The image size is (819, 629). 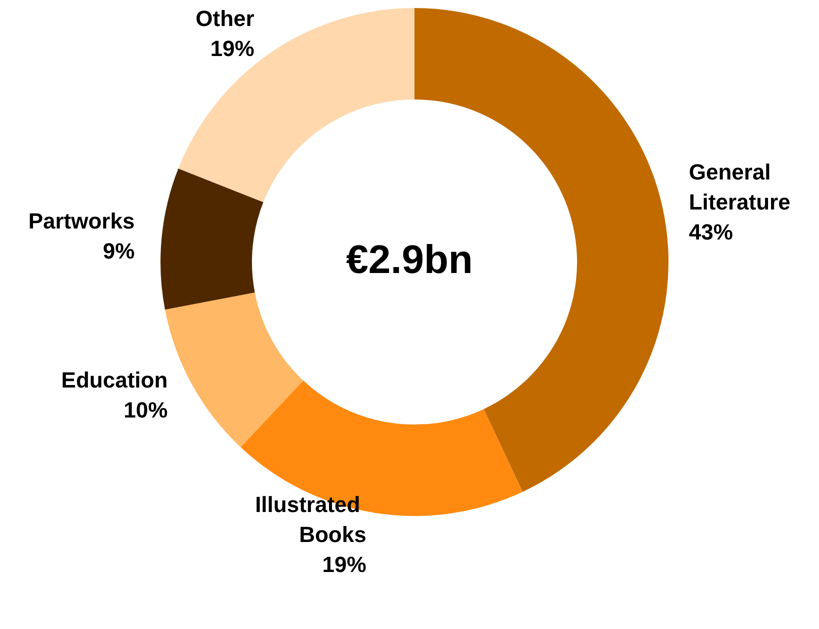 What do you see at coordinates (739, 186) in the screenshot?
I see `slice-label: General Literature` at bounding box center [739, 186].